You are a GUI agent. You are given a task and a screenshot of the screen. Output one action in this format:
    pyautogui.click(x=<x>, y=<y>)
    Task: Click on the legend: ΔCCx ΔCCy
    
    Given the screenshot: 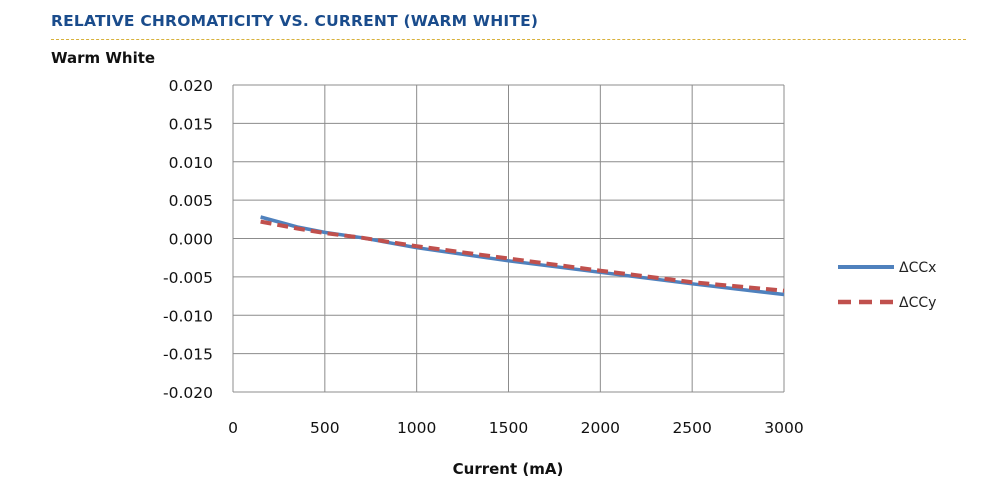 What is the action you would take?
    pyautogui.click(x=887, y=285)
    